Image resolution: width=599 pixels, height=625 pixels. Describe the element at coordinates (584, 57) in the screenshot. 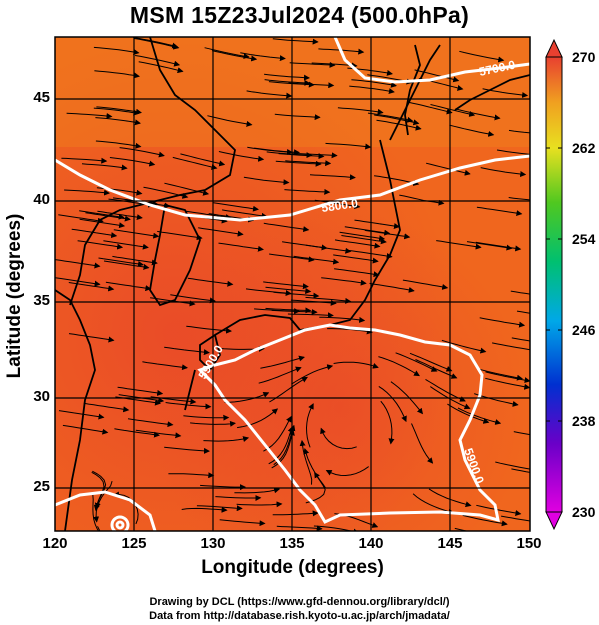

I see `colorbar-tick-label: 270` at that location.